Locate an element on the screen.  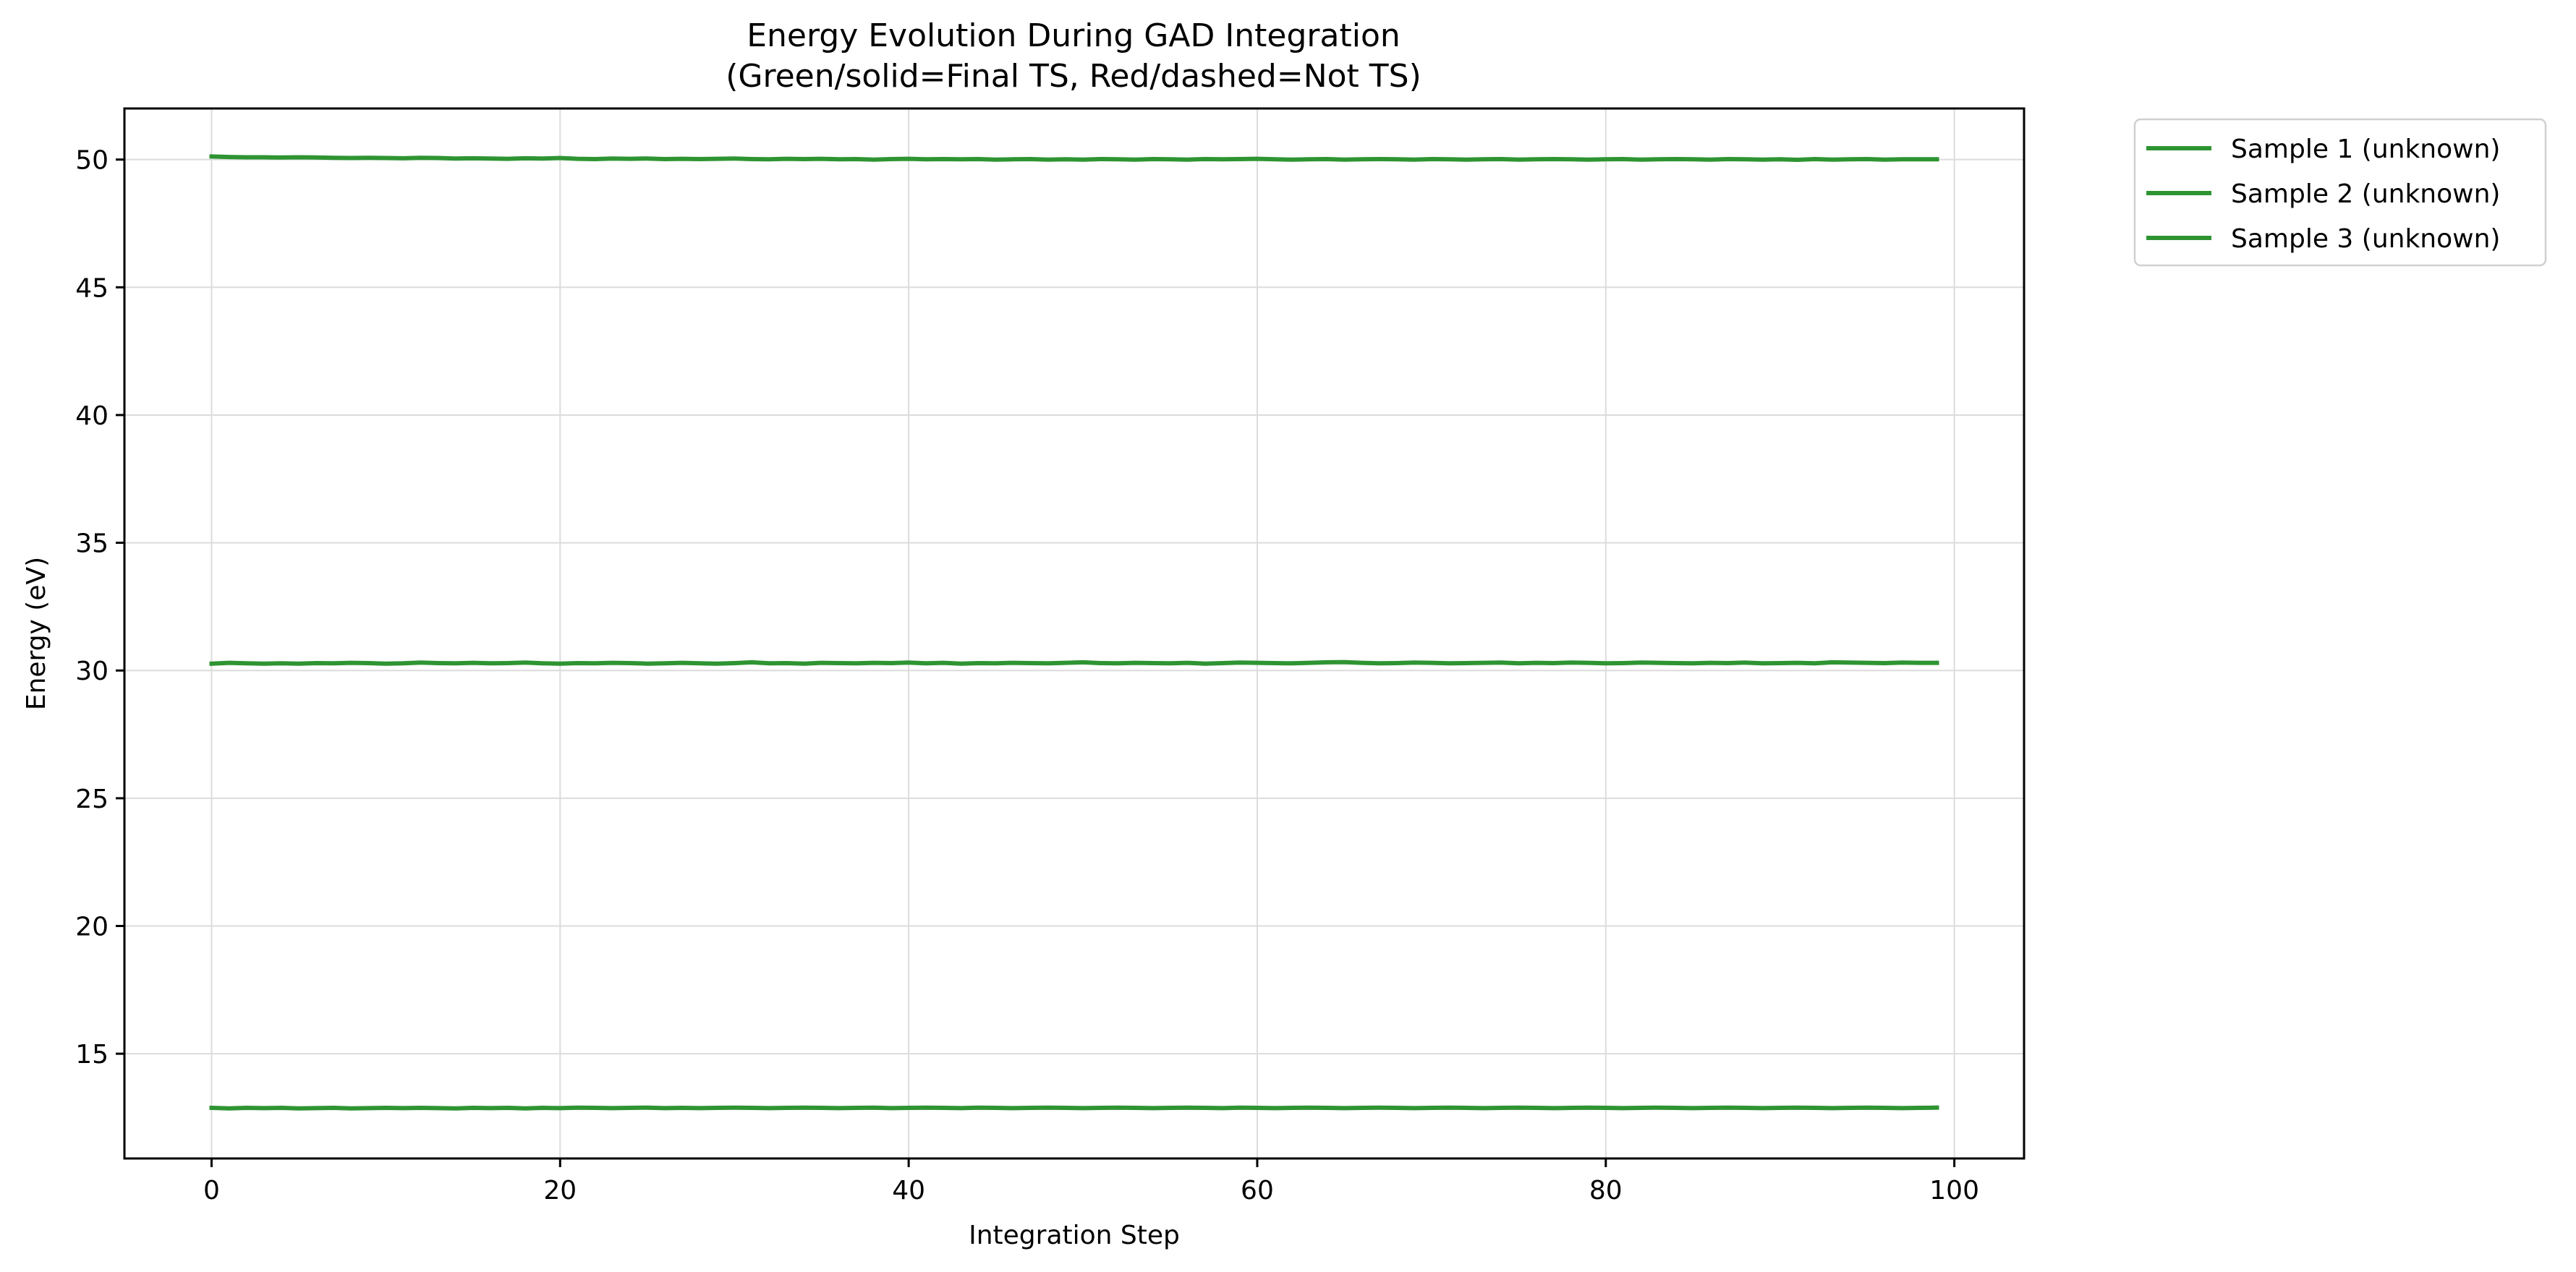
y-axis-label: Energy (eV) is located at coordinates (36, 633).